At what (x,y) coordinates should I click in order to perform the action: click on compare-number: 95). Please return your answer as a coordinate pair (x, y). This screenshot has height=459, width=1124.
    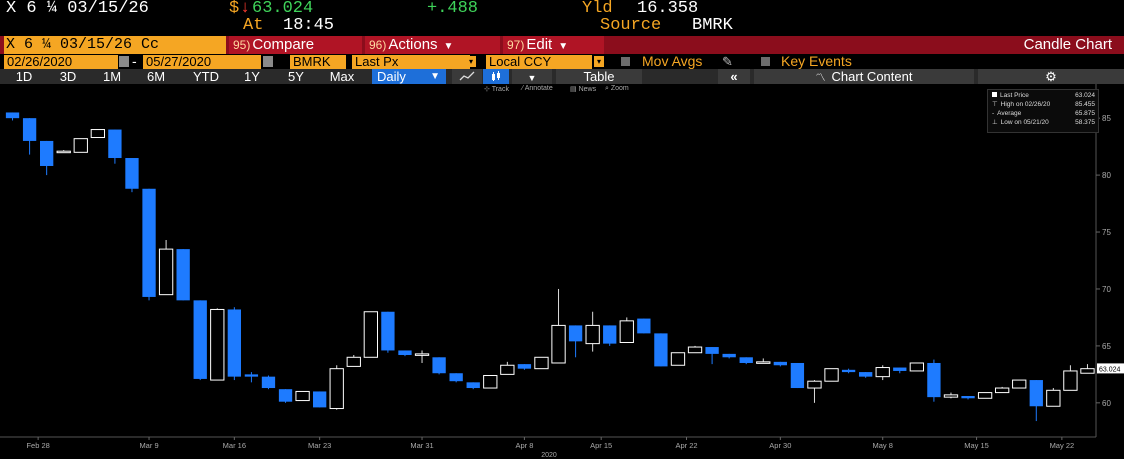
    Looking at the image, I should click on (242, 45).